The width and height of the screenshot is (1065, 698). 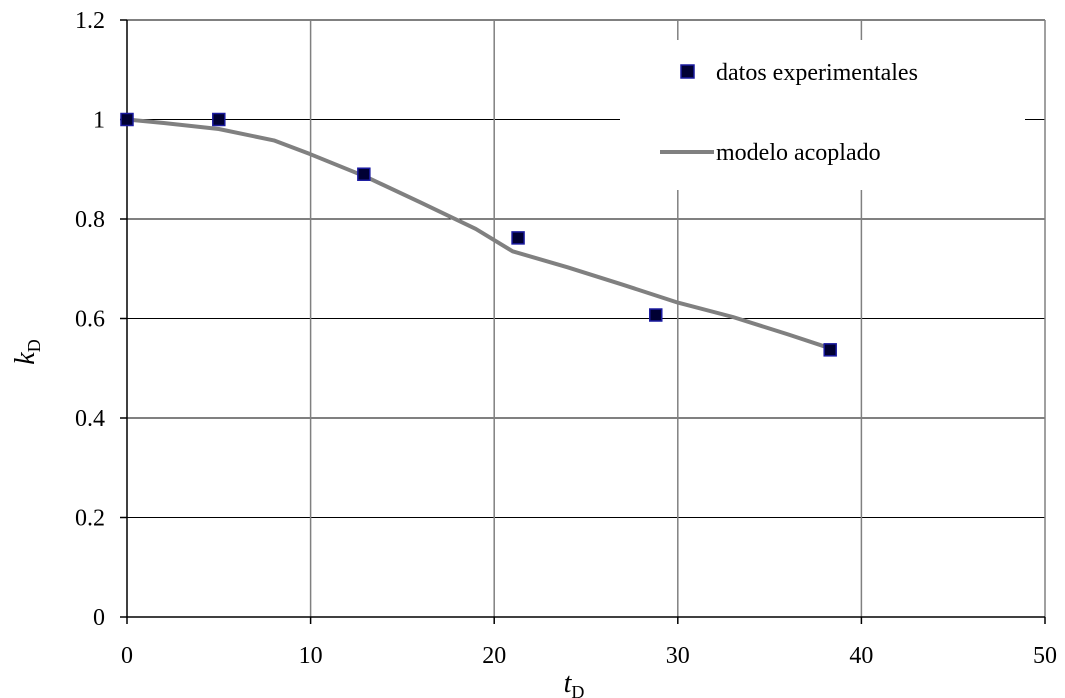 I want to click on y-tick-label-4: 0.8, so click(x=90, y=220).